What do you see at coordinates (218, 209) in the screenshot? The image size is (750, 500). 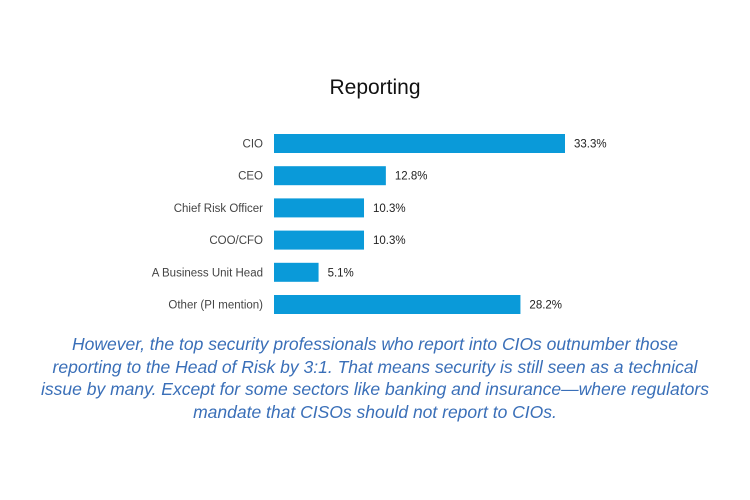 I see `category-label: Chief Risk Officer` at bounding box center [218, 209].